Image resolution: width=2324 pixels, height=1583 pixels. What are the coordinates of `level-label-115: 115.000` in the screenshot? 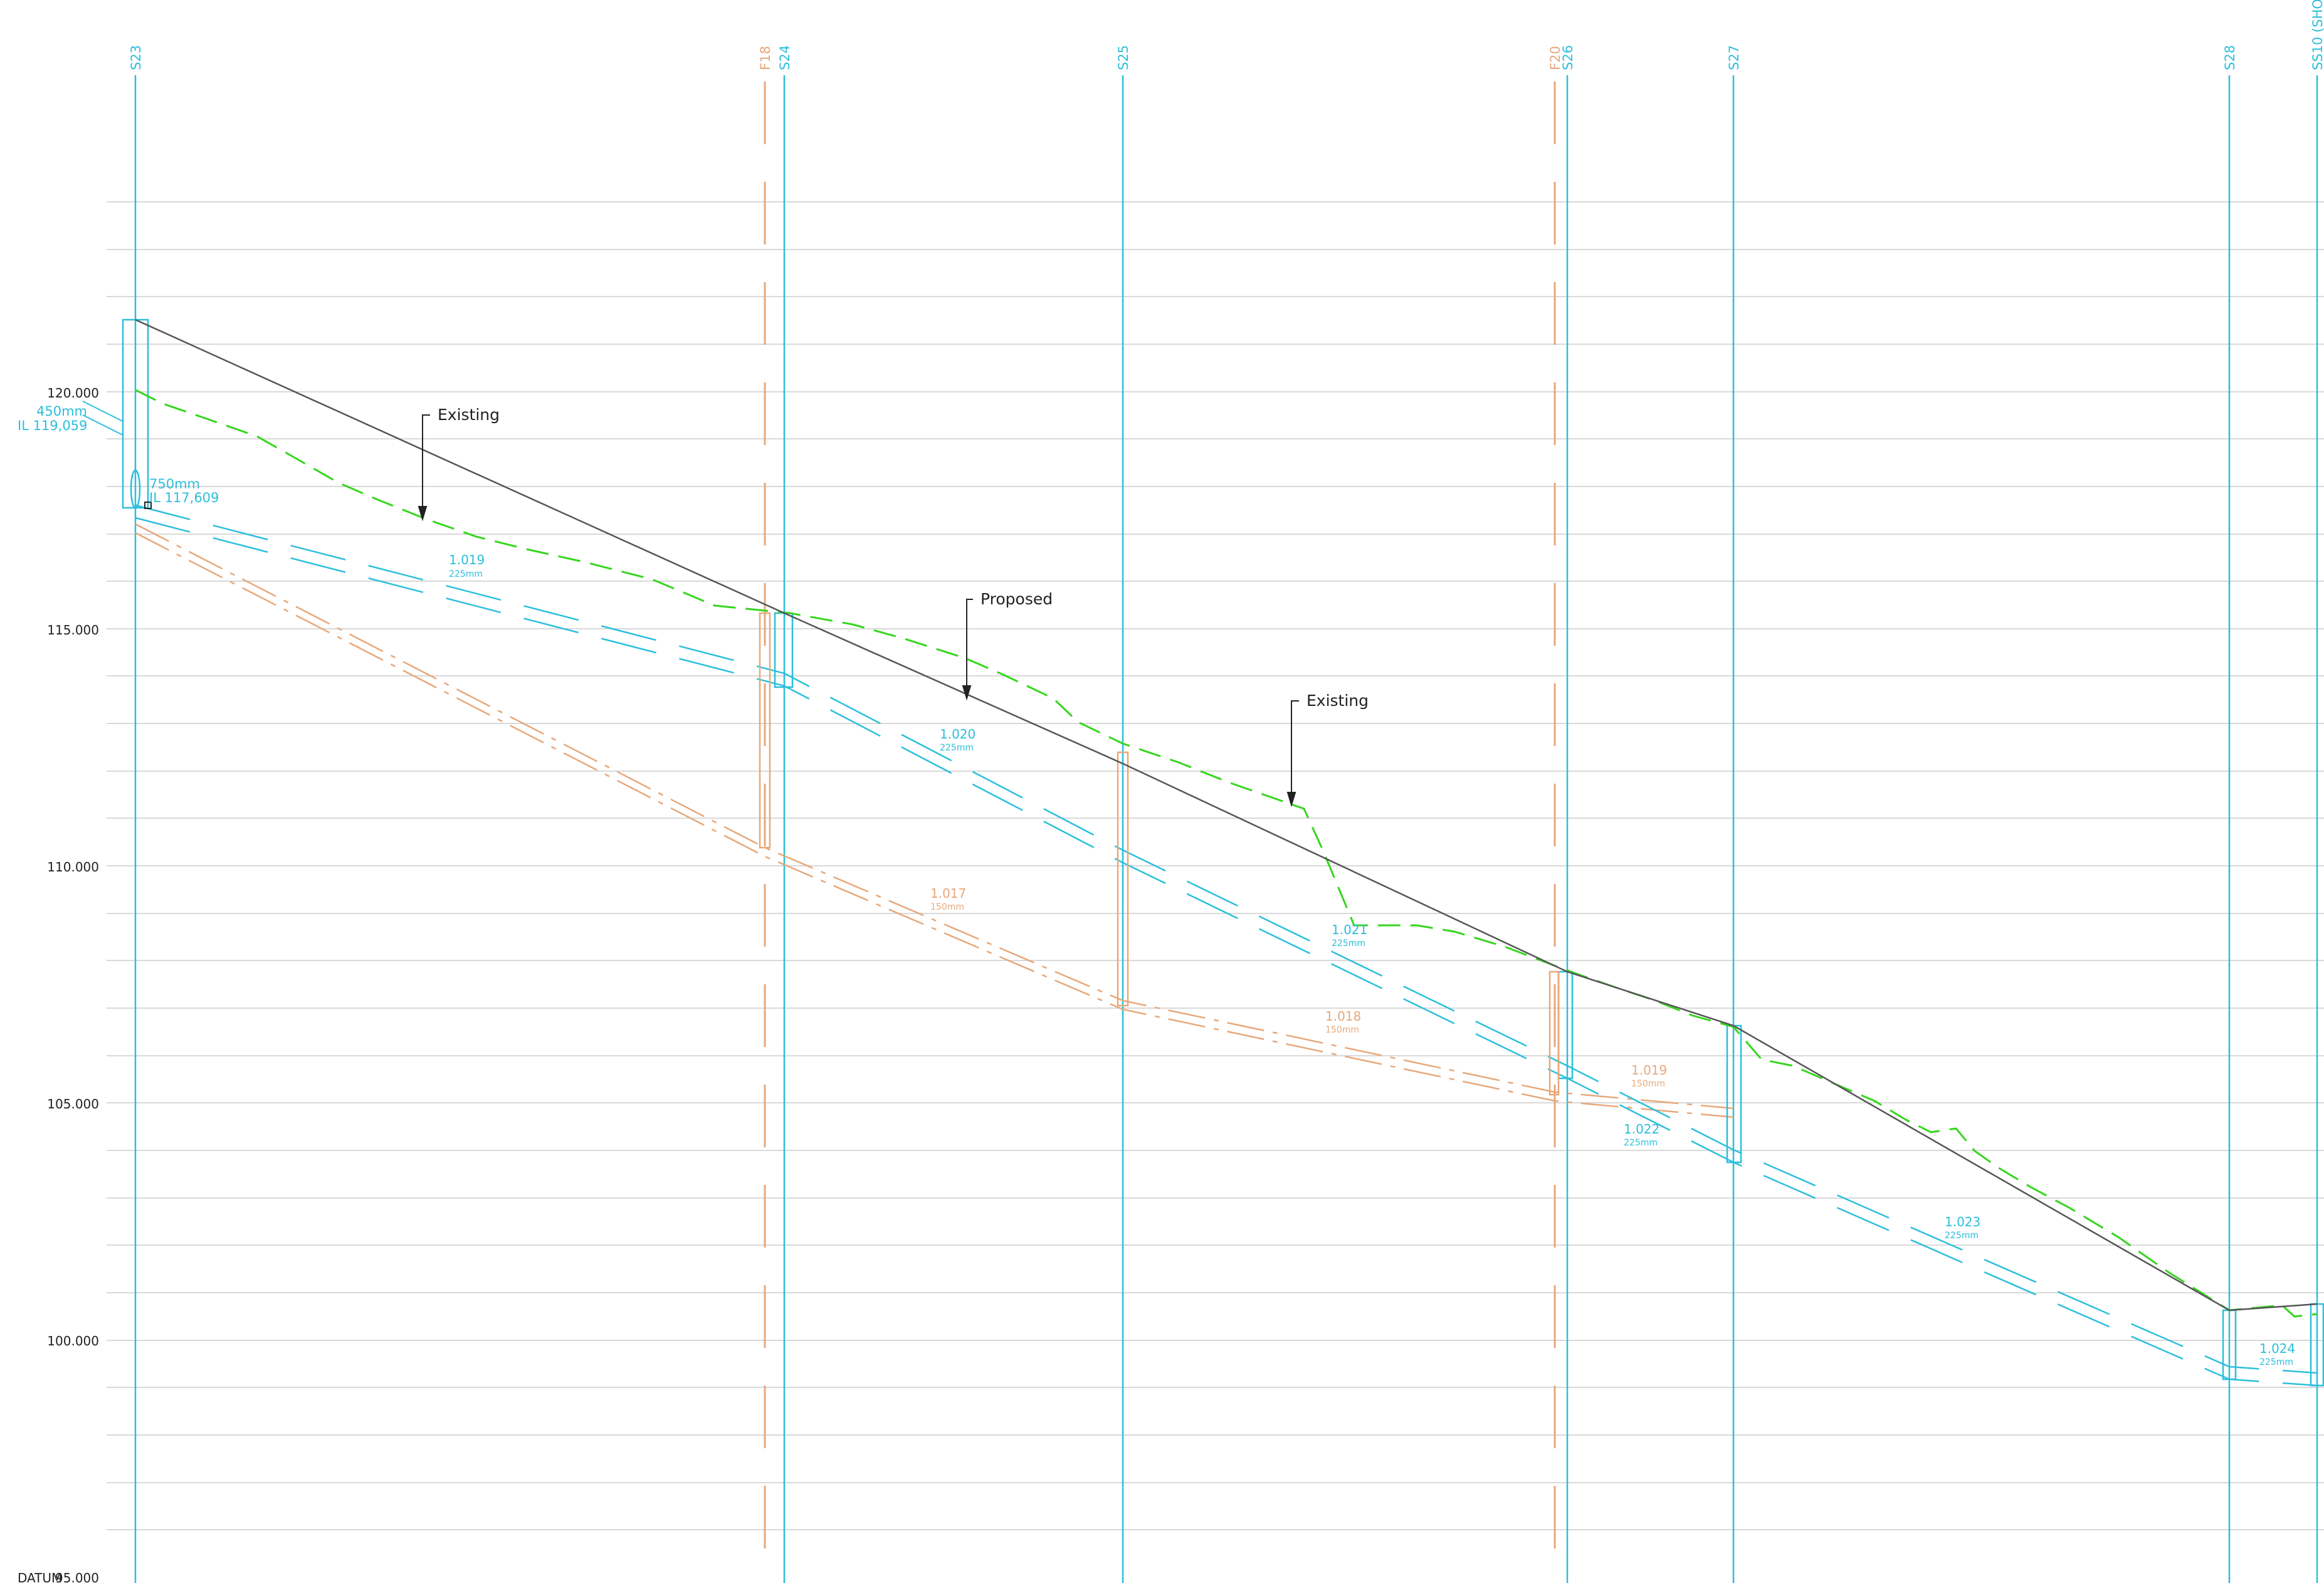 It's located at (73, 630).